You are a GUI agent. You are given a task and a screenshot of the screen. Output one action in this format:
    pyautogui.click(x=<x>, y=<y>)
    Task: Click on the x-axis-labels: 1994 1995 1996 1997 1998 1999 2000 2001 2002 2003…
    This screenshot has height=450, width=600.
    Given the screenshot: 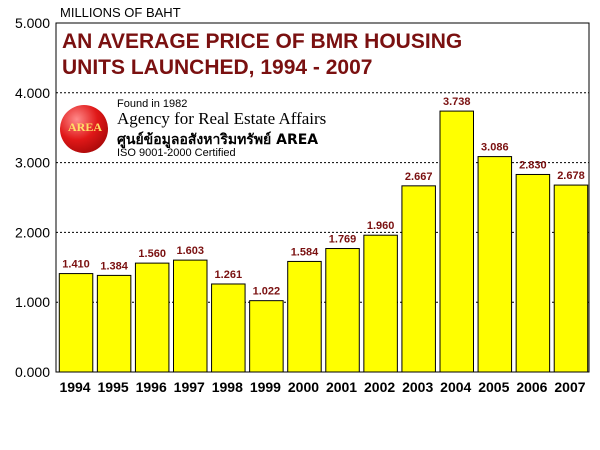 What is the action you would take?
    pyautogui.click(x=322, y=387)
    